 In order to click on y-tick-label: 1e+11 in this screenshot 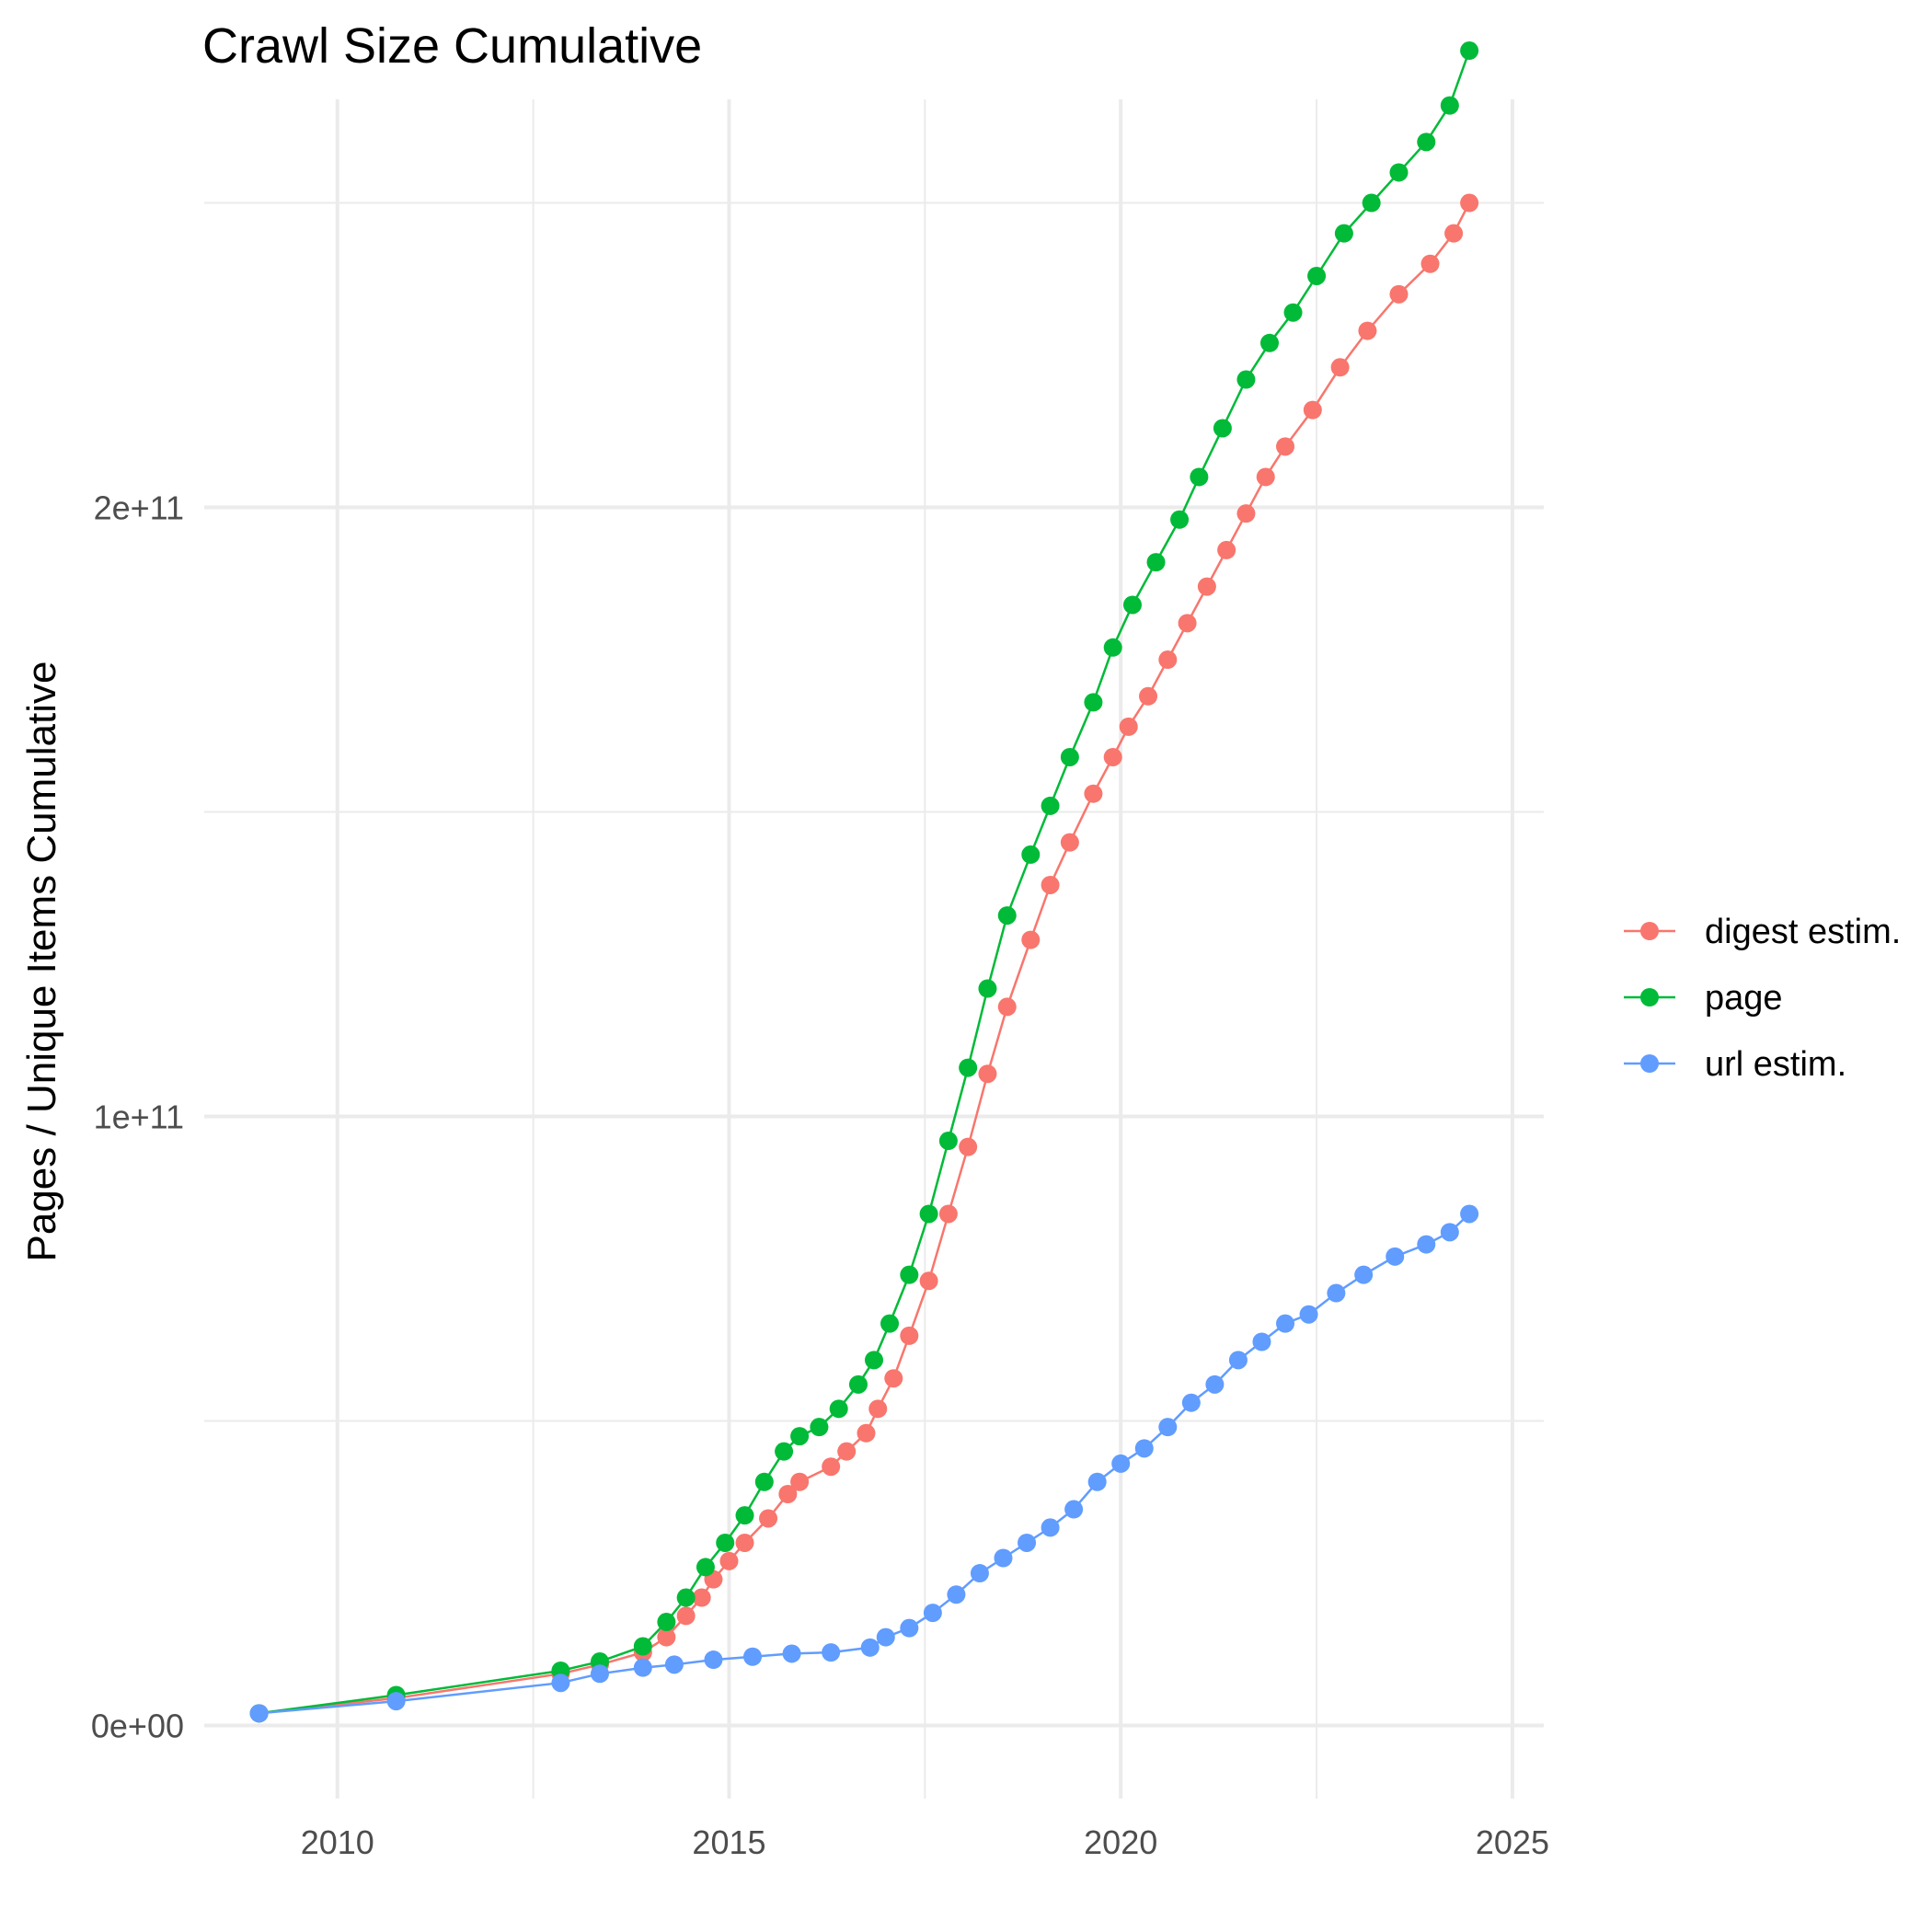, I will do `click(139, 1117)`.